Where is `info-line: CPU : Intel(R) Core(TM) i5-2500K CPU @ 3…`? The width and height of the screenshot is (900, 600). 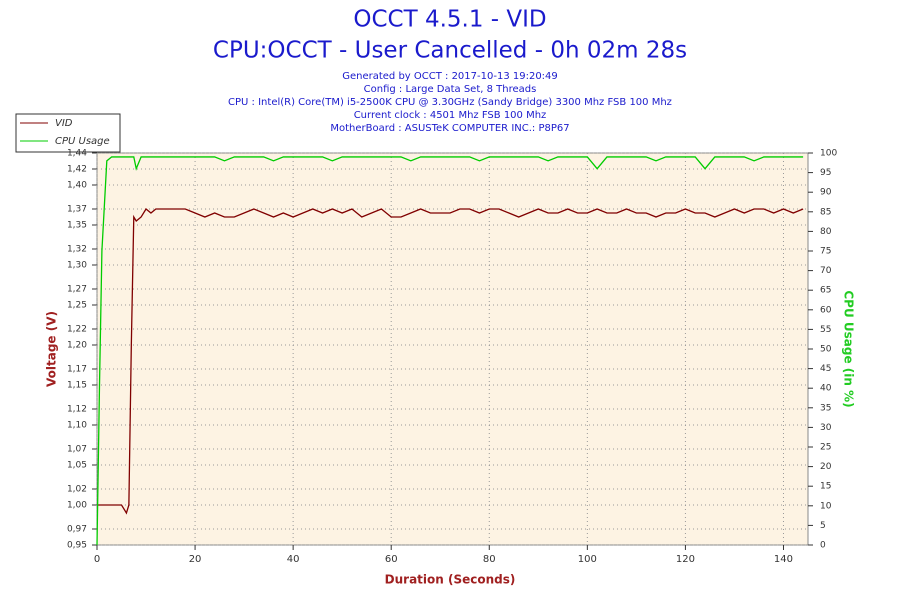
info-line: CPU : Intel(R) Core(TM) i5-2500K CPU @ 3… is located at coordinates (450, 102).